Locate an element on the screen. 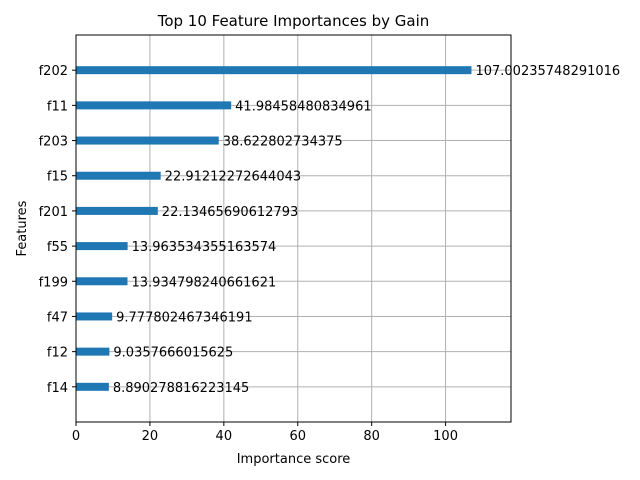 This screenshot has width=640, height=480. y-axis-label: Features is located at coordinates (22, 228).